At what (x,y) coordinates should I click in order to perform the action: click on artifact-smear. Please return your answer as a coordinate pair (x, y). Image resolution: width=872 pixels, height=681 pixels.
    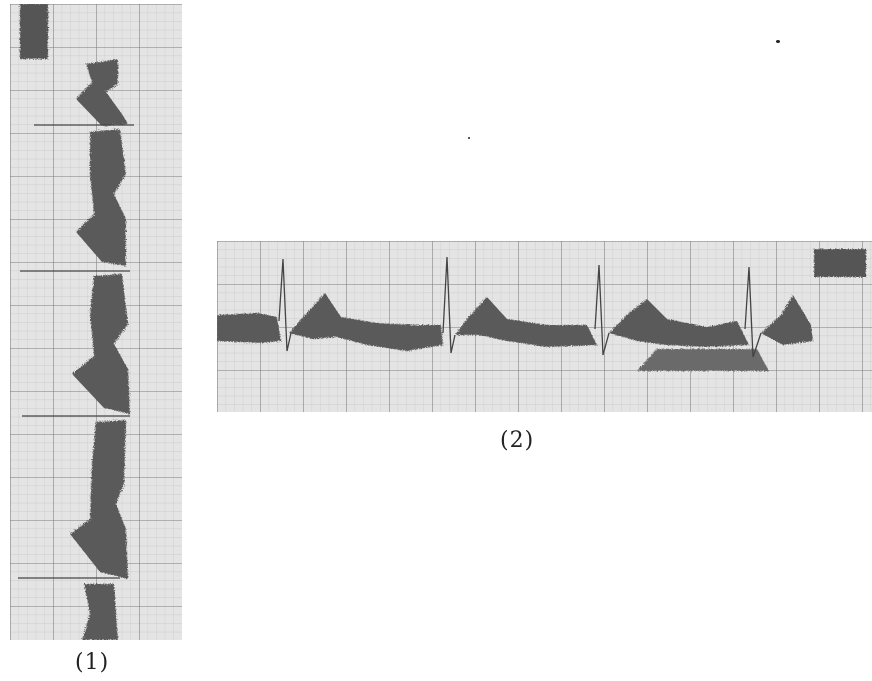
    Looking at the image, I should click on (703, 360).